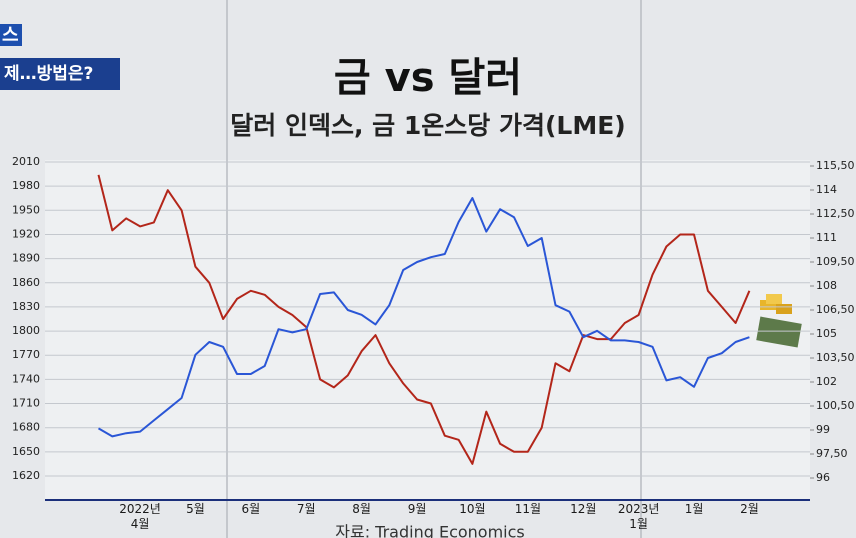 The height and width of the screenshot is (538, 856). What do you see at coordinates (361, 509) in the screenshot?
I see `x-tick-label: 8월` at bounding box center [361, 509].